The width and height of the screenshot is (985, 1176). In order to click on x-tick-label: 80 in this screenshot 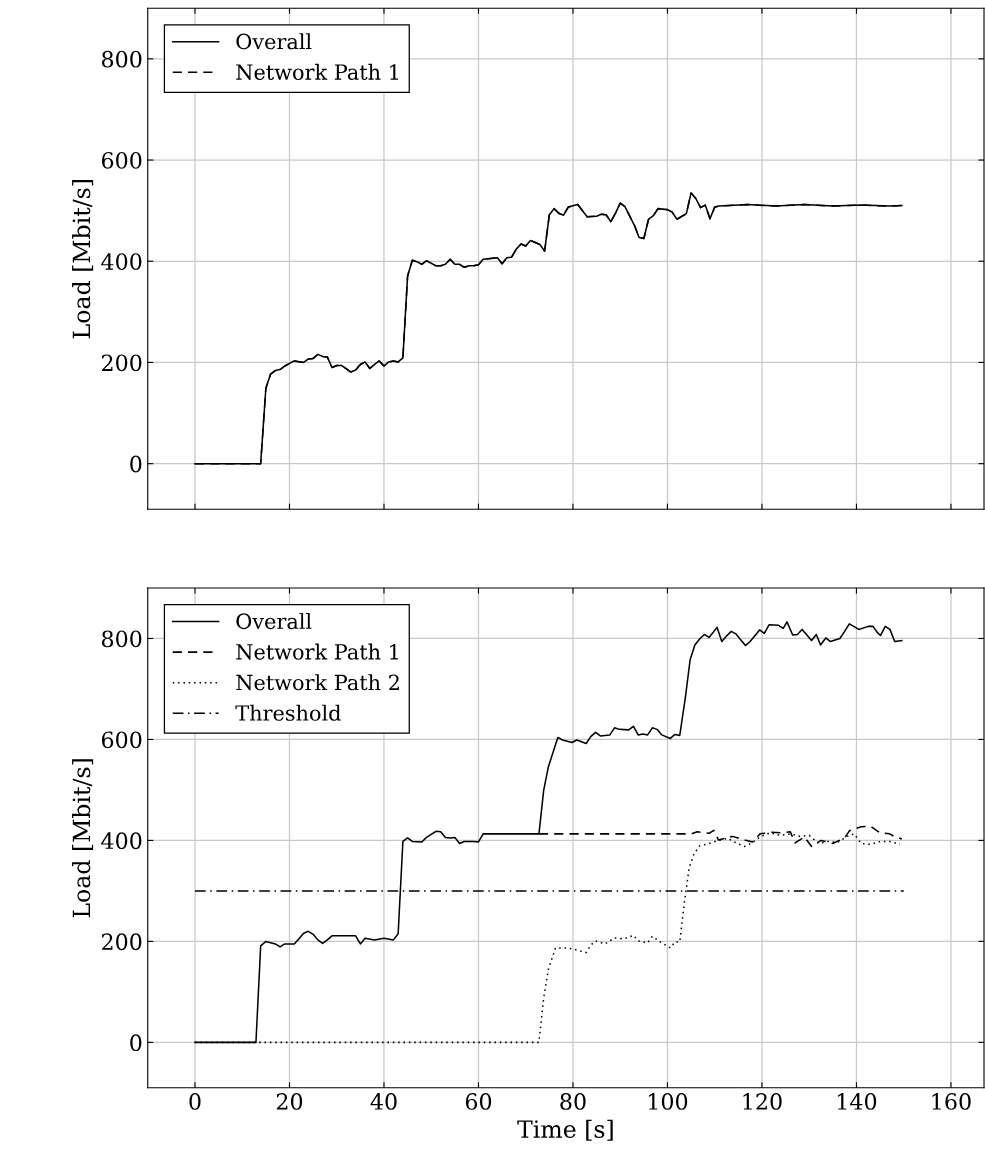, I will do `click(573, 1101)`.